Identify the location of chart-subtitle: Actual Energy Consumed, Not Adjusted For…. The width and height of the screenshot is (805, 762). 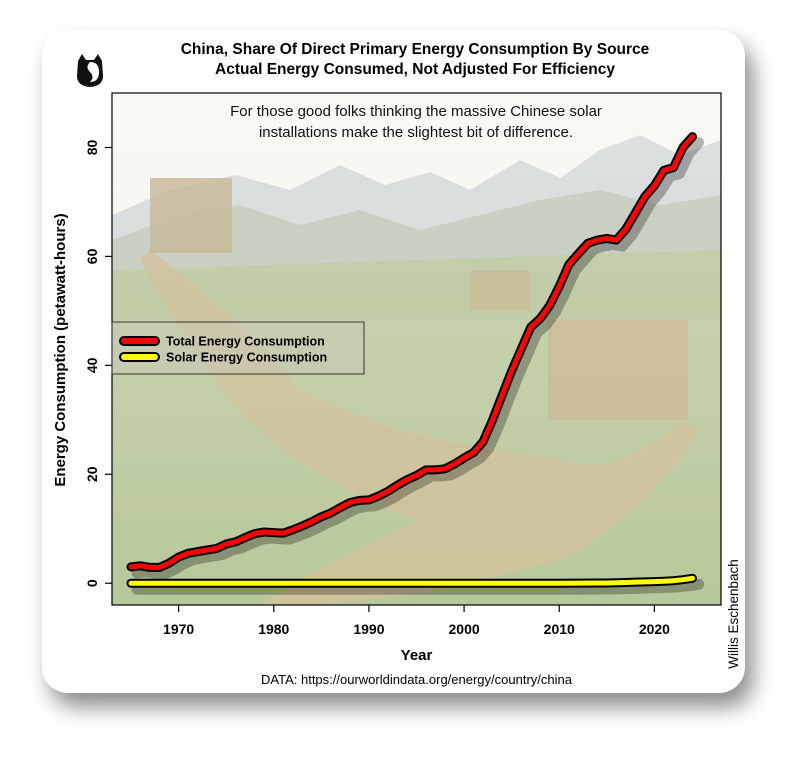
(415, 69).